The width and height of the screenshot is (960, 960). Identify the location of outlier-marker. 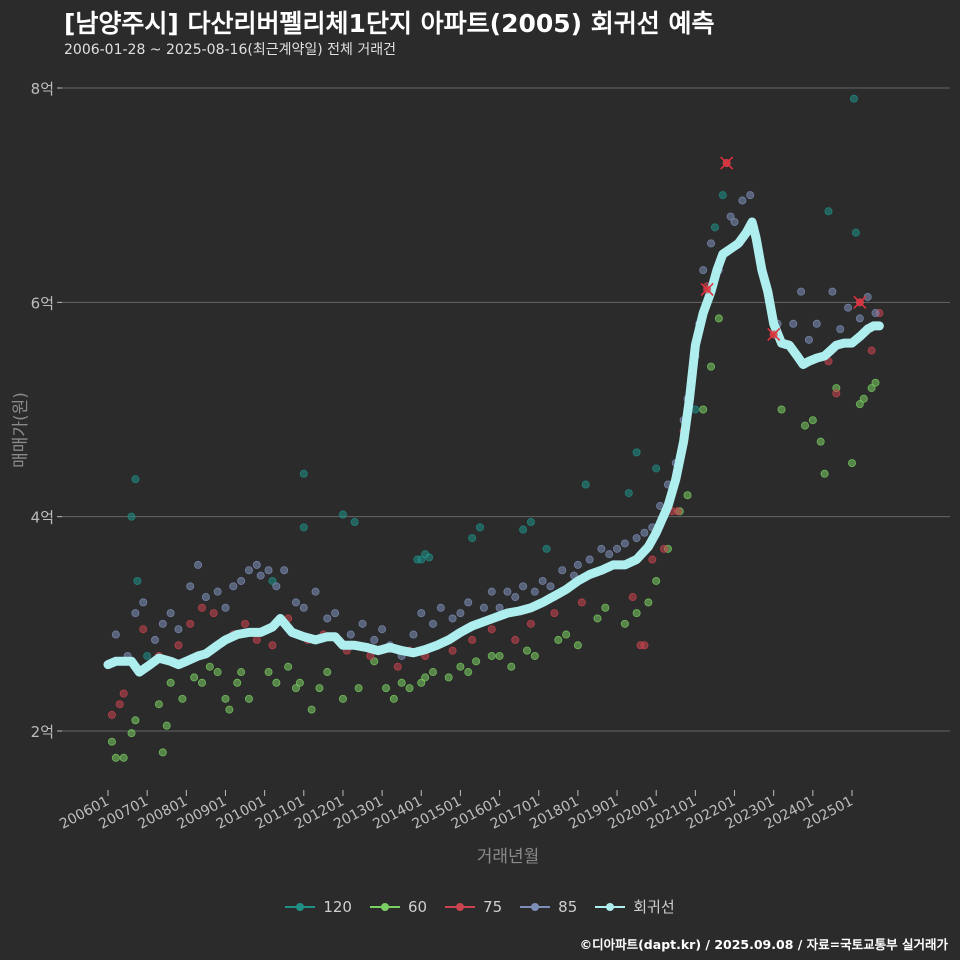
(727, 163).